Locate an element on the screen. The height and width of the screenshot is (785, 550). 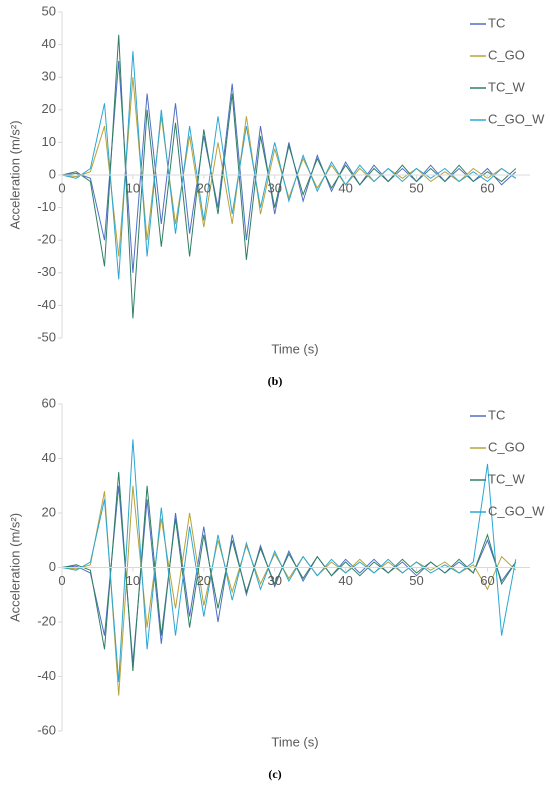
caption: (c) is located at coordinates (274, 774).